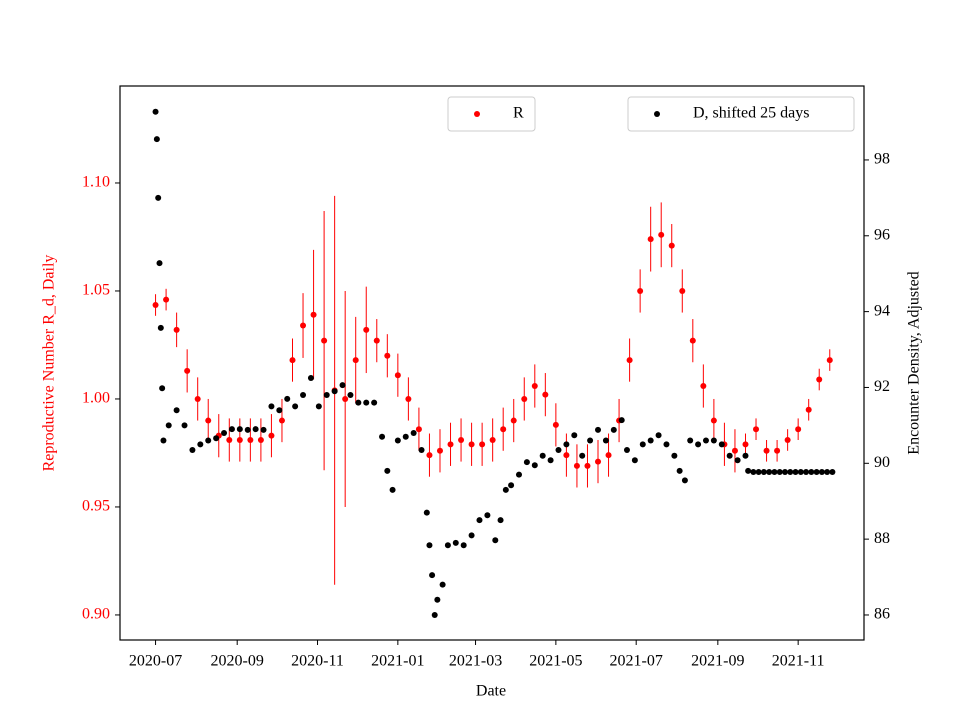  What do you see at coordinates (237, 661) in the screenshot?
I see `x-tick-label: 2020-09` at bounding box center [237, 661].